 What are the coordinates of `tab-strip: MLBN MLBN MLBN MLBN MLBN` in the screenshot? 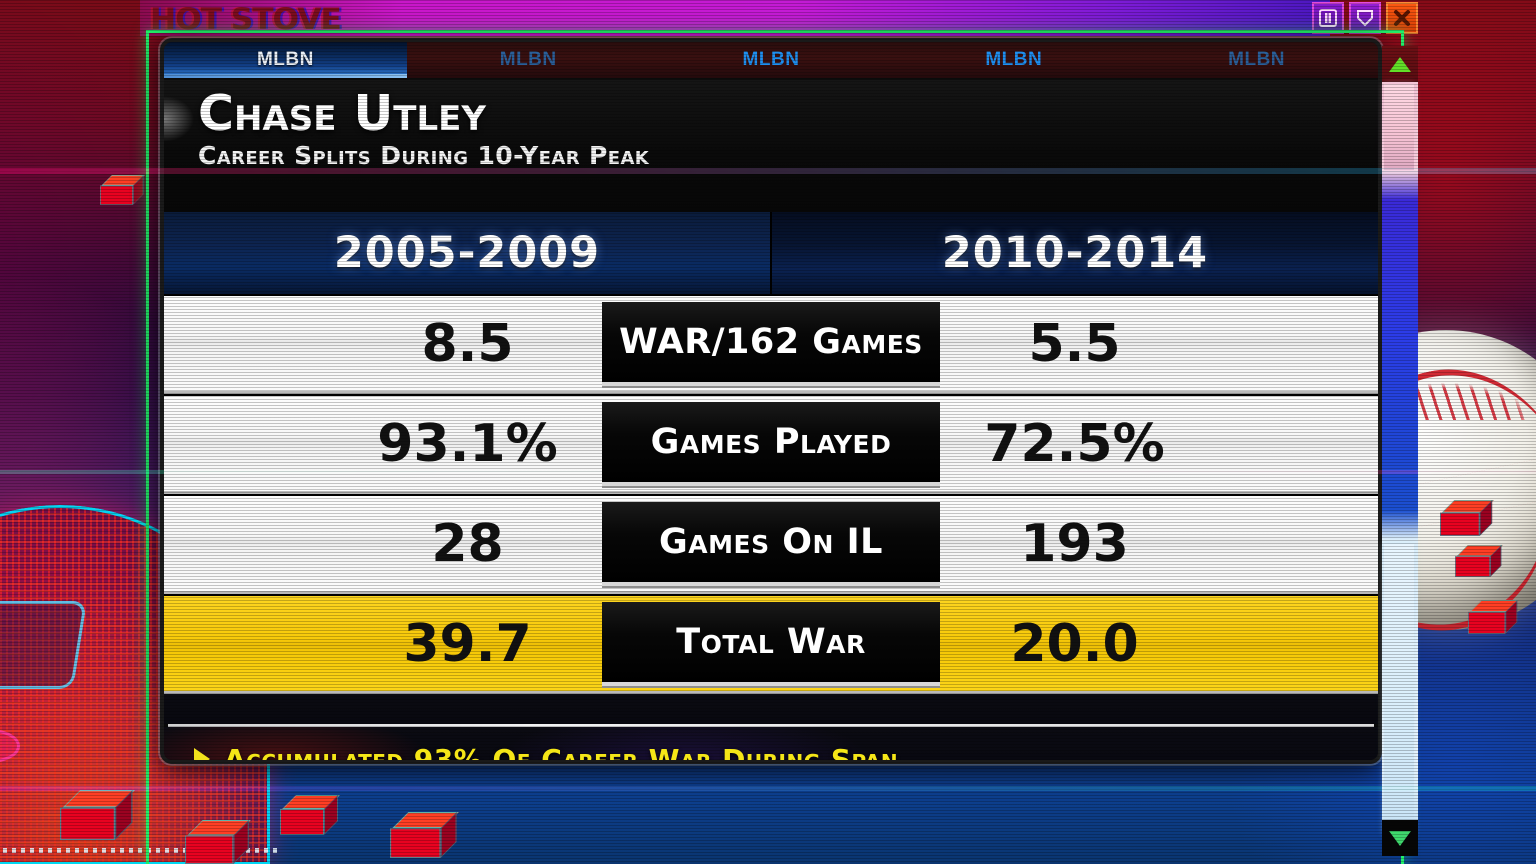 It's located at (771, 61).